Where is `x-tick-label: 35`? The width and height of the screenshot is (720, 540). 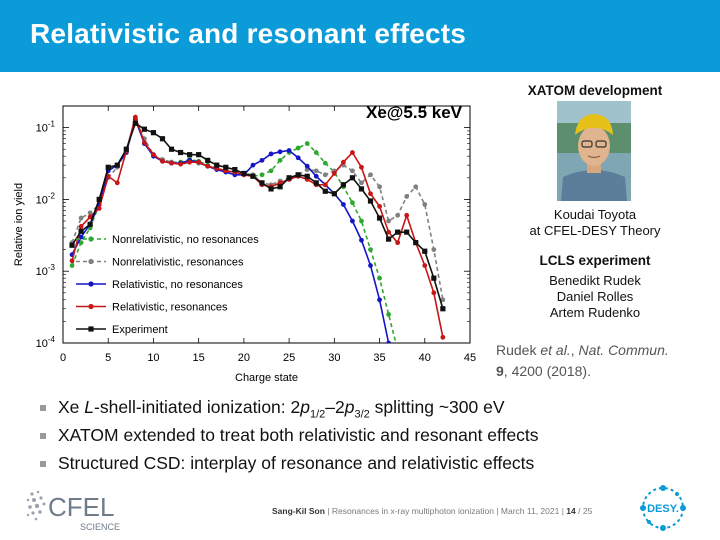
x-tick-label: 35 is located at coordinates (379, 358).